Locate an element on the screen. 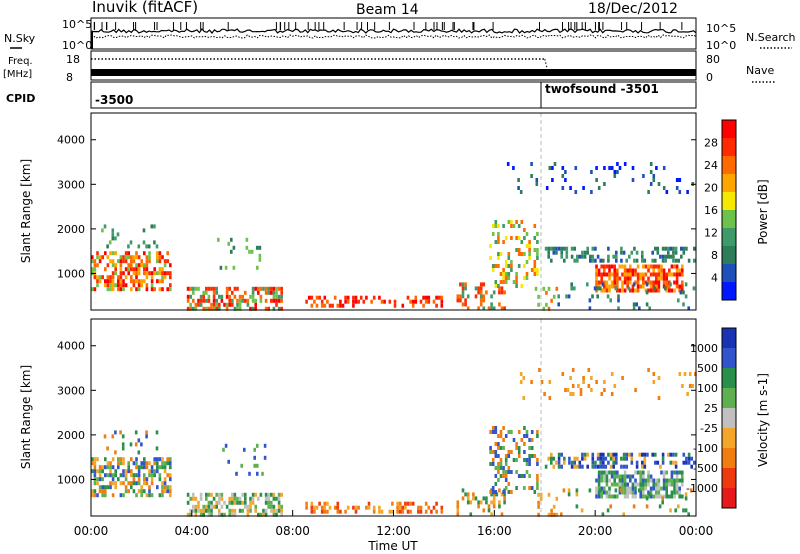 This screenshot has width=800, height=554. colorbar-segment is located at coordinates (729, 418).